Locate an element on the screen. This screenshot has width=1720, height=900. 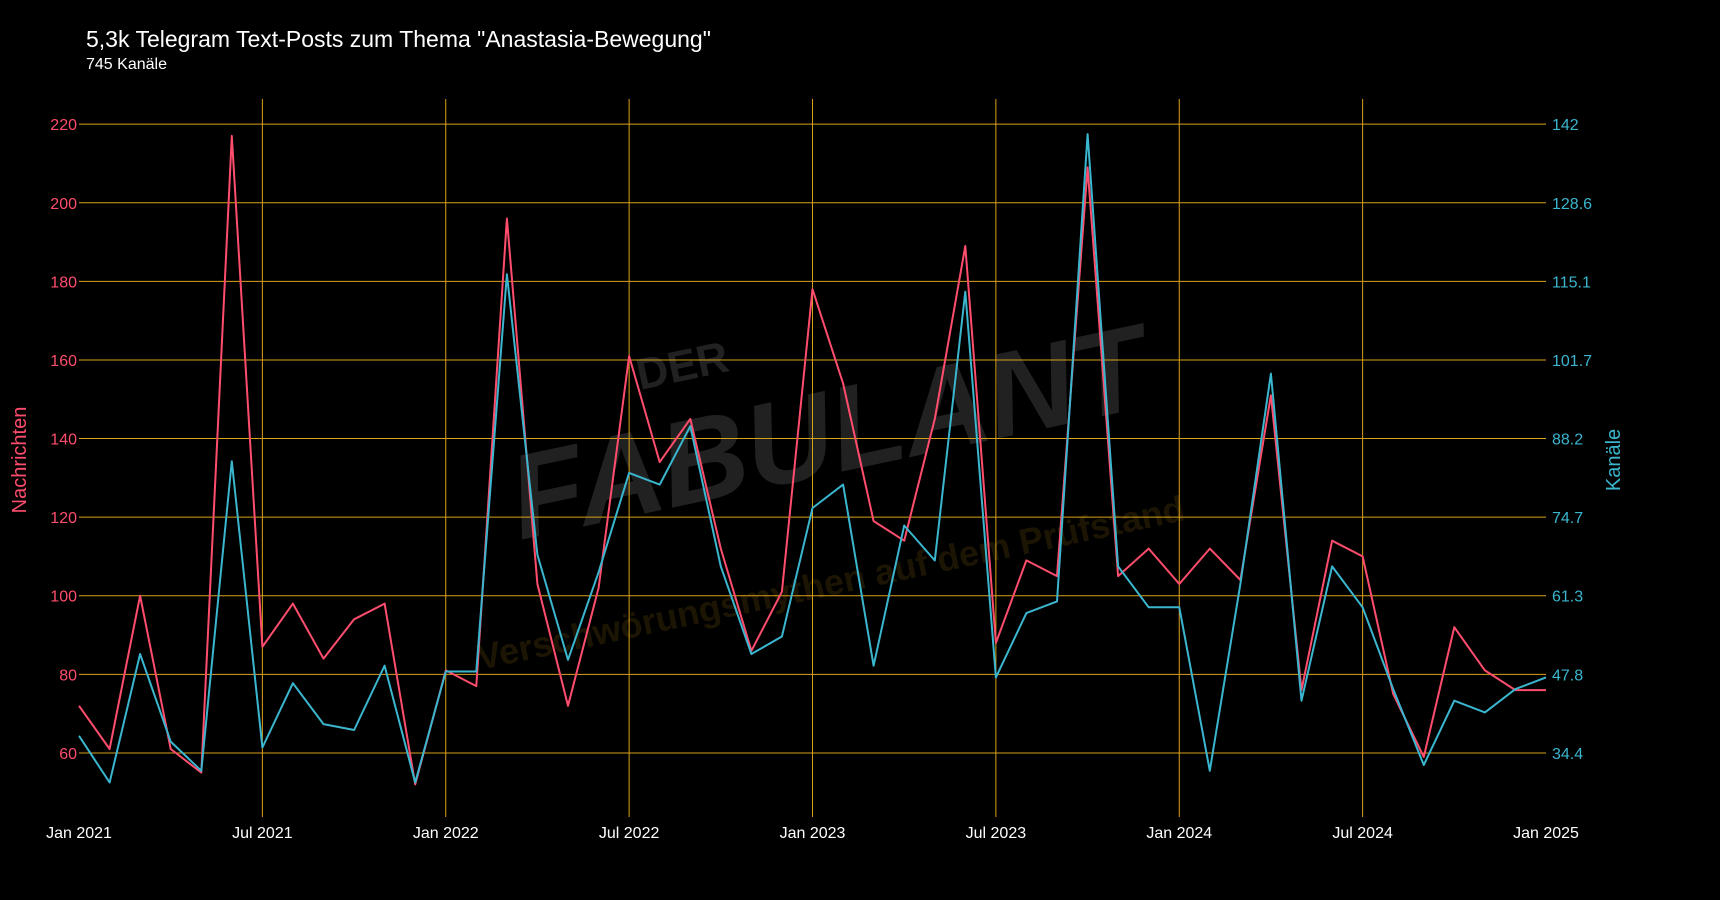
y2-tick-label: 74.7 is located at coordinates (1567, 518).